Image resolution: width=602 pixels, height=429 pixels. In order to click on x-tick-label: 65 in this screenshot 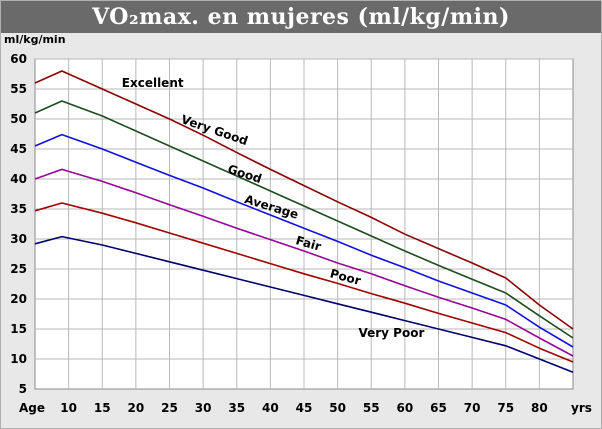, I will do `click(438, 408)`.